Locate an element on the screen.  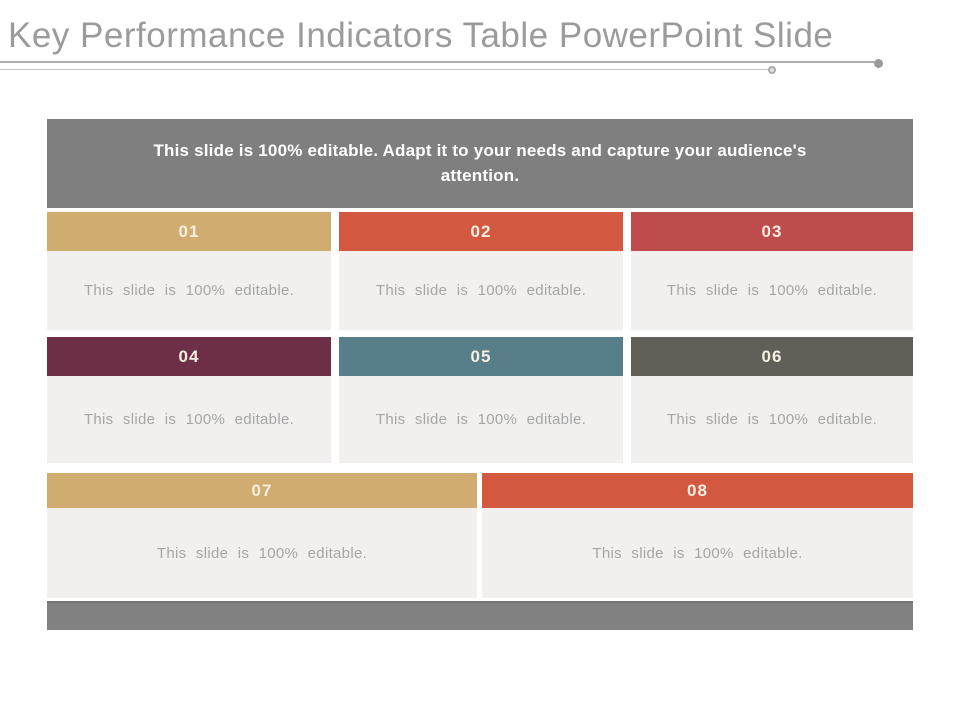
kpi-cell-02-body: This slide is 100% editable. is located at coordinates (481, 290).